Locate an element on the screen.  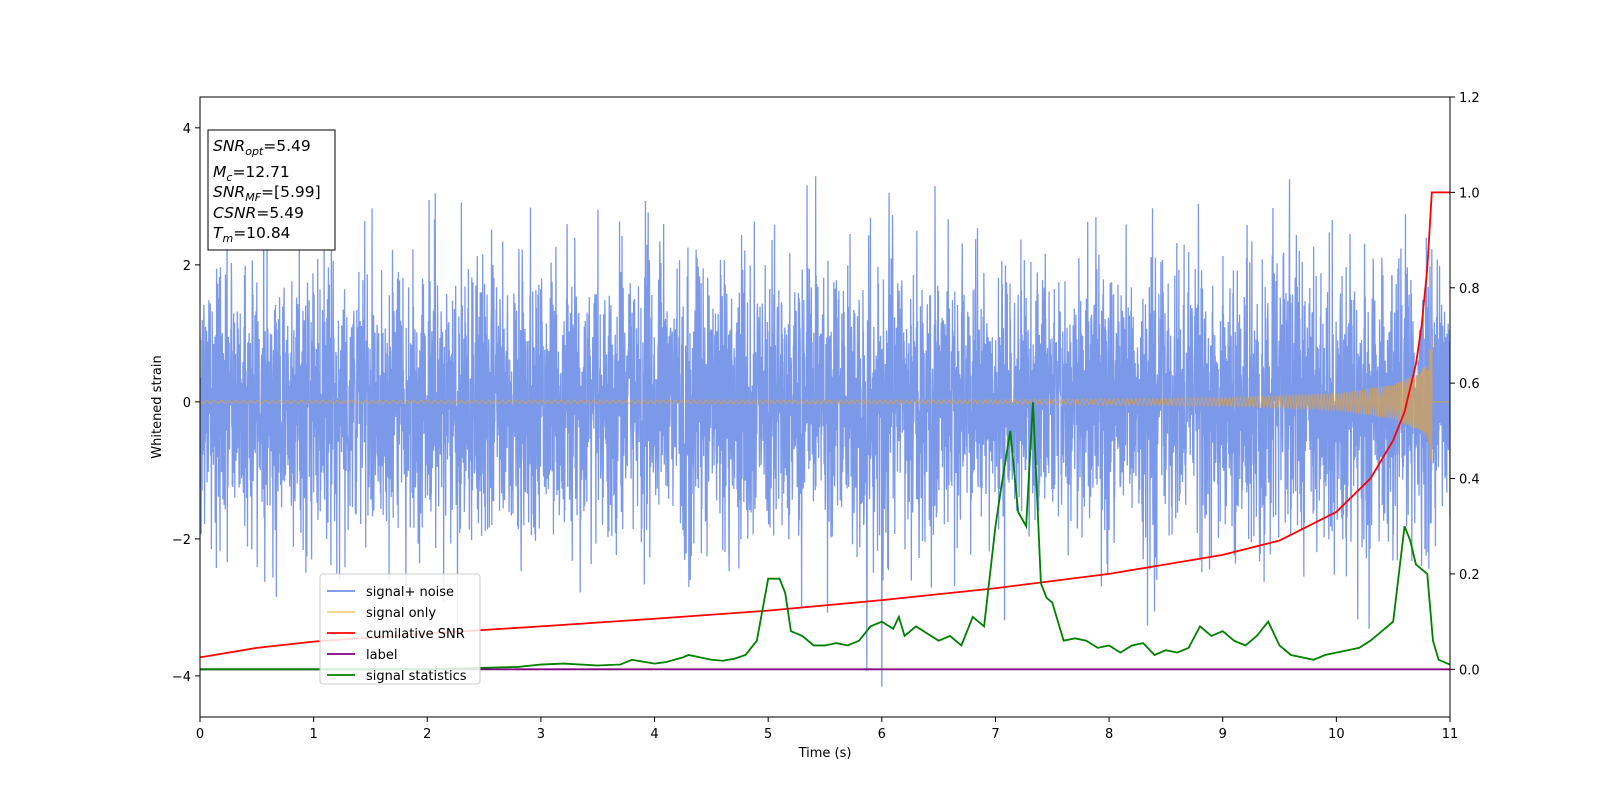
y-left-tick-label: −2 is located at coordinates (181, 540).